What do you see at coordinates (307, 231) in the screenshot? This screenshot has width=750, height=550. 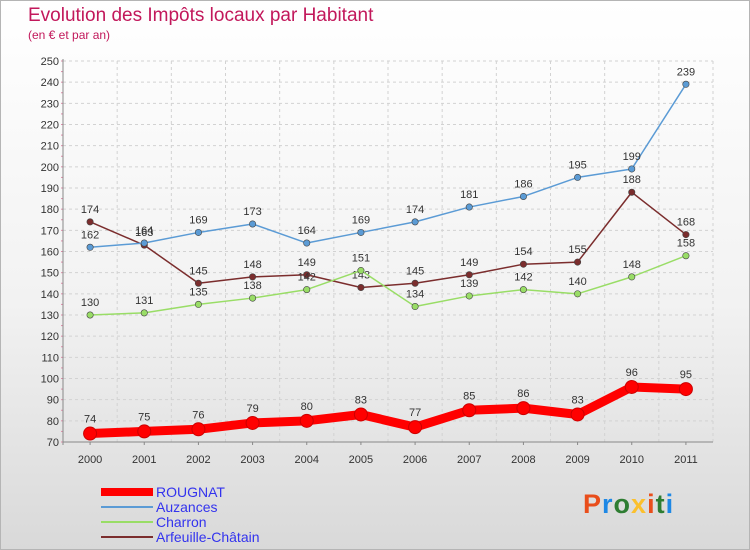 I see `data-label: 164` at bounding box center [307, 231].